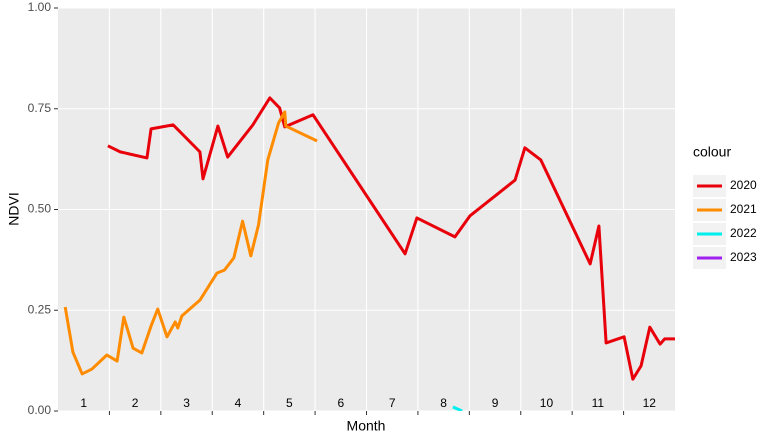 This screenshot has width=773, height=442. What do you see at coordinates (135, 403) in the screenshot?
I see `x-tick-label: 2` at bounding box center [135, 403].